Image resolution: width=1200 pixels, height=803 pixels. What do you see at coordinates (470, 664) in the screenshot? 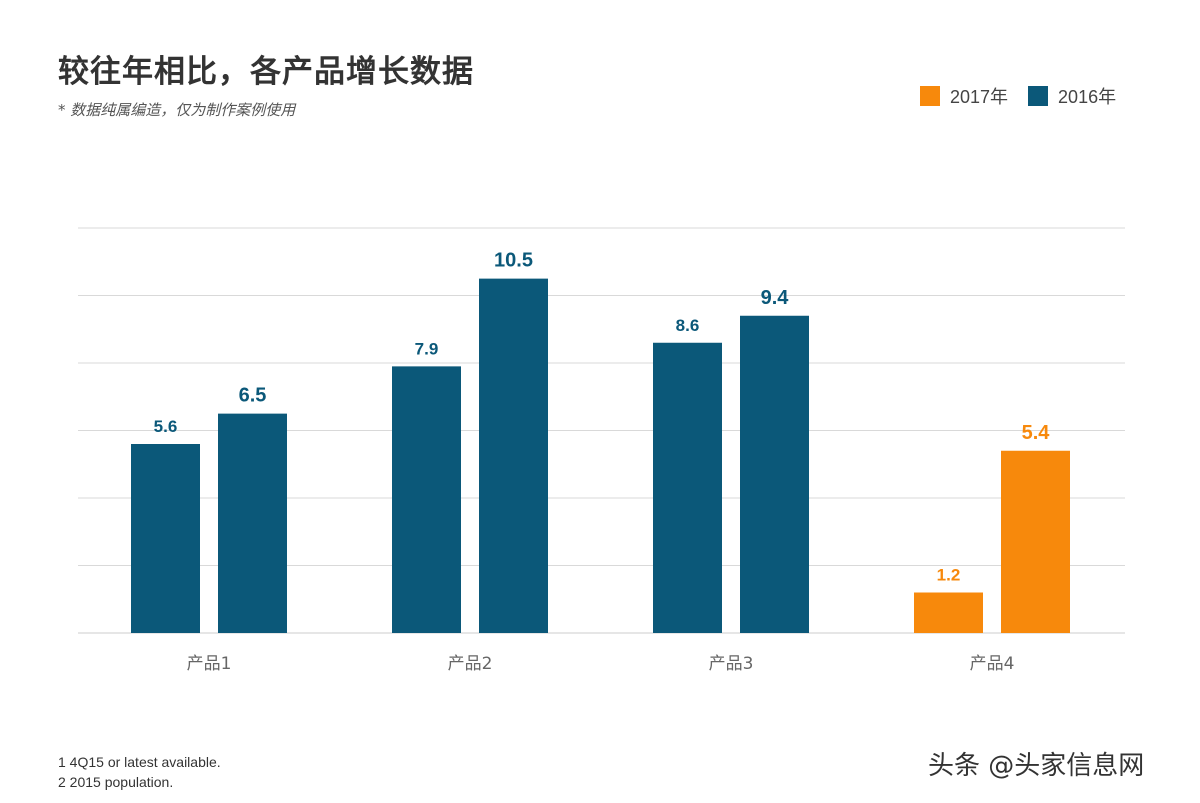
I see `x-tick-label: 产品2` at bounding box center [470, 664].